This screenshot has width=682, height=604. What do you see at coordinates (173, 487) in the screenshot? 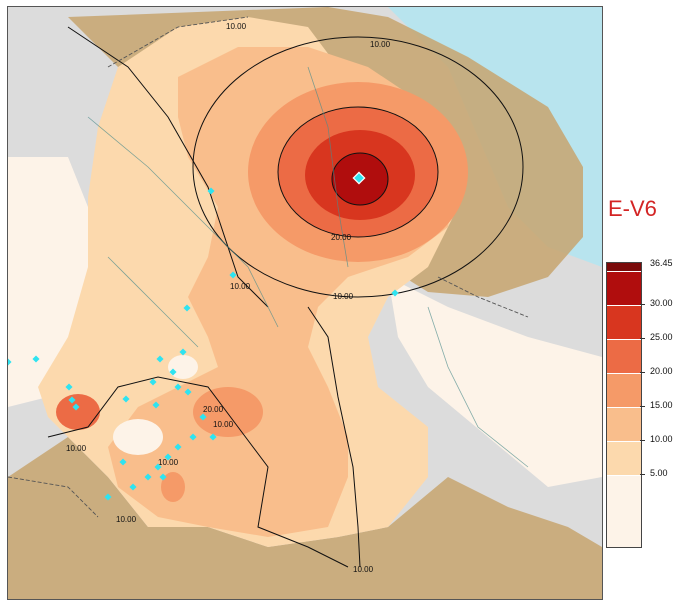
I see `zone-south-spot` at bounding box center [173, 487].